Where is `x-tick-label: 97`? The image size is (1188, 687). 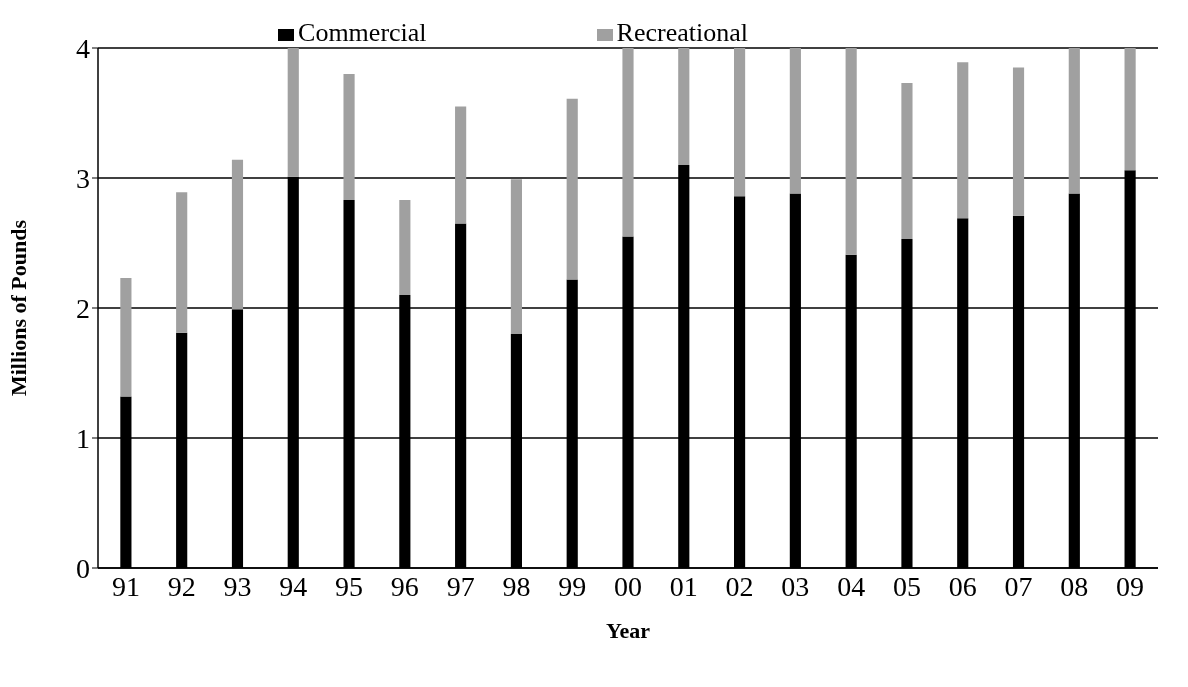 x-tick-label: 97 is located at coordinates (460, 586).